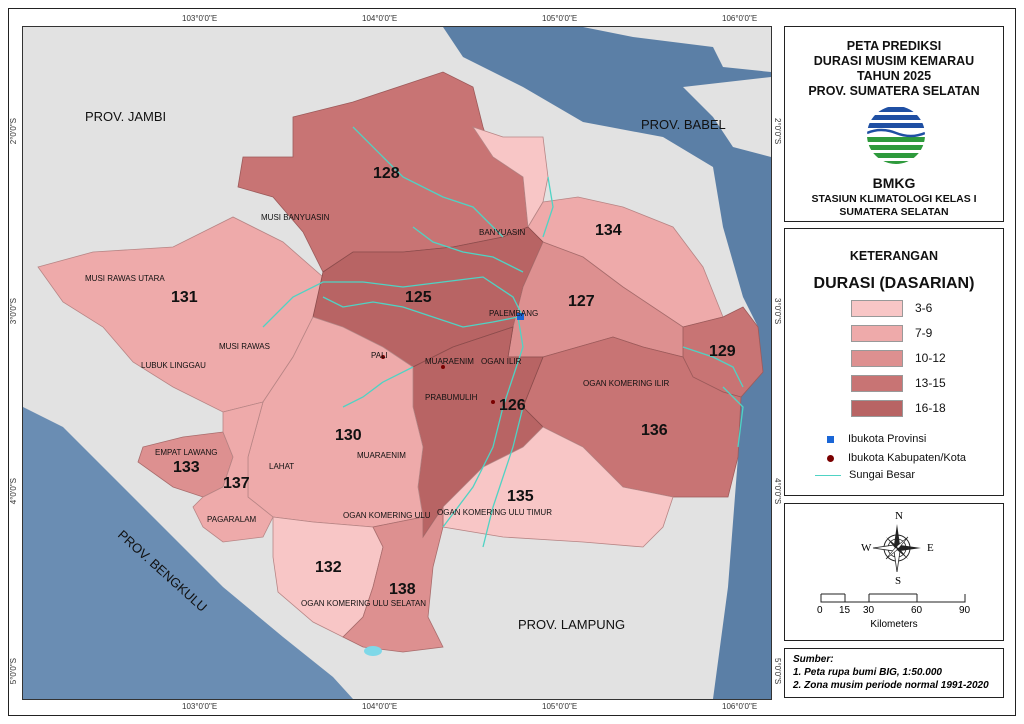  What do you see at coordinates (402, 589) in the screenshot?
I see `zone-number: 138` at bounding box center [402, 589].